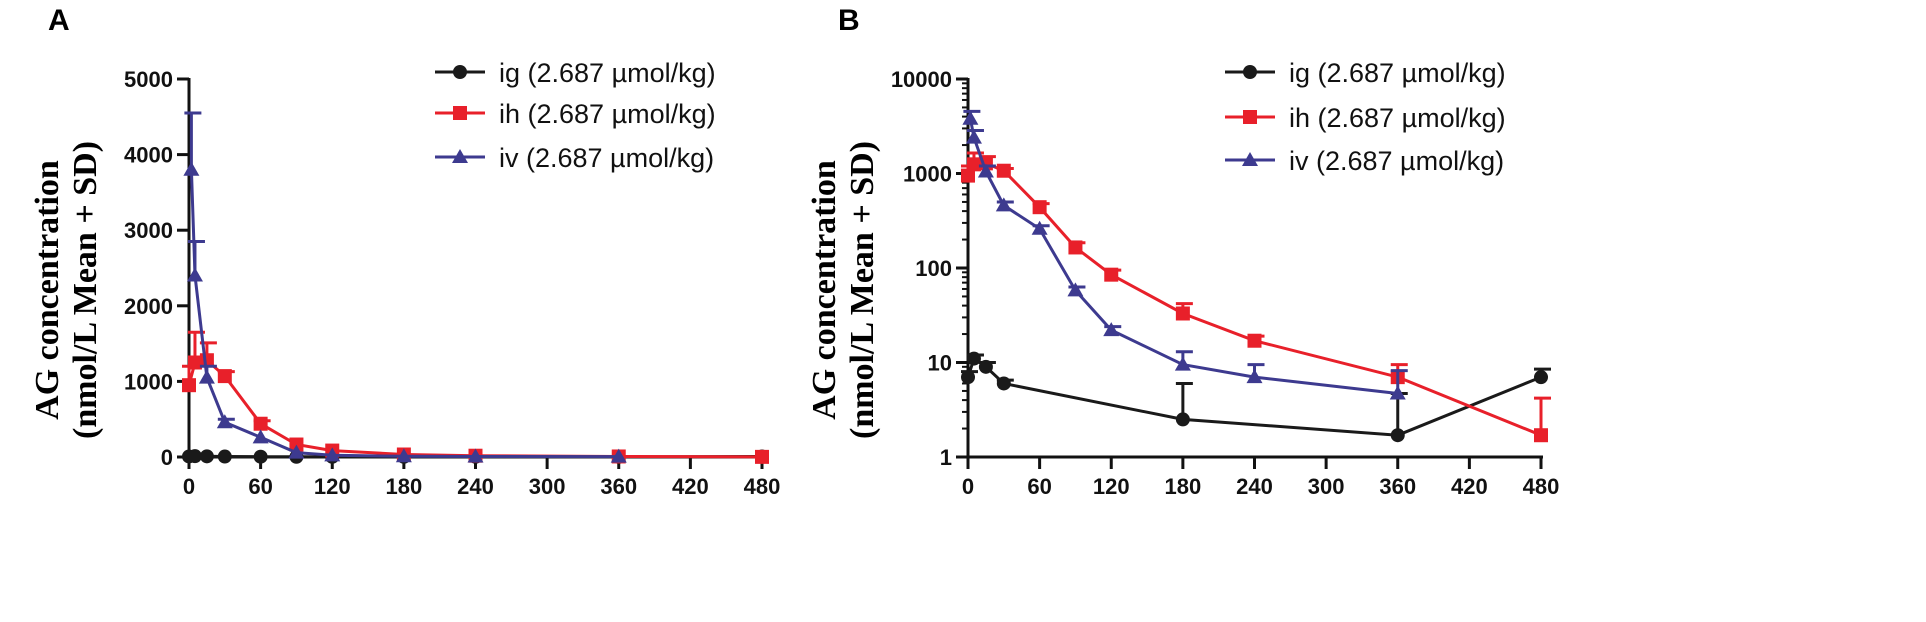 This screenshot has height=622, width=1926. Describe the element at coordinates (1397, 486) in the screenshot. I see `panel-b-xtick-label: 360` at that location.